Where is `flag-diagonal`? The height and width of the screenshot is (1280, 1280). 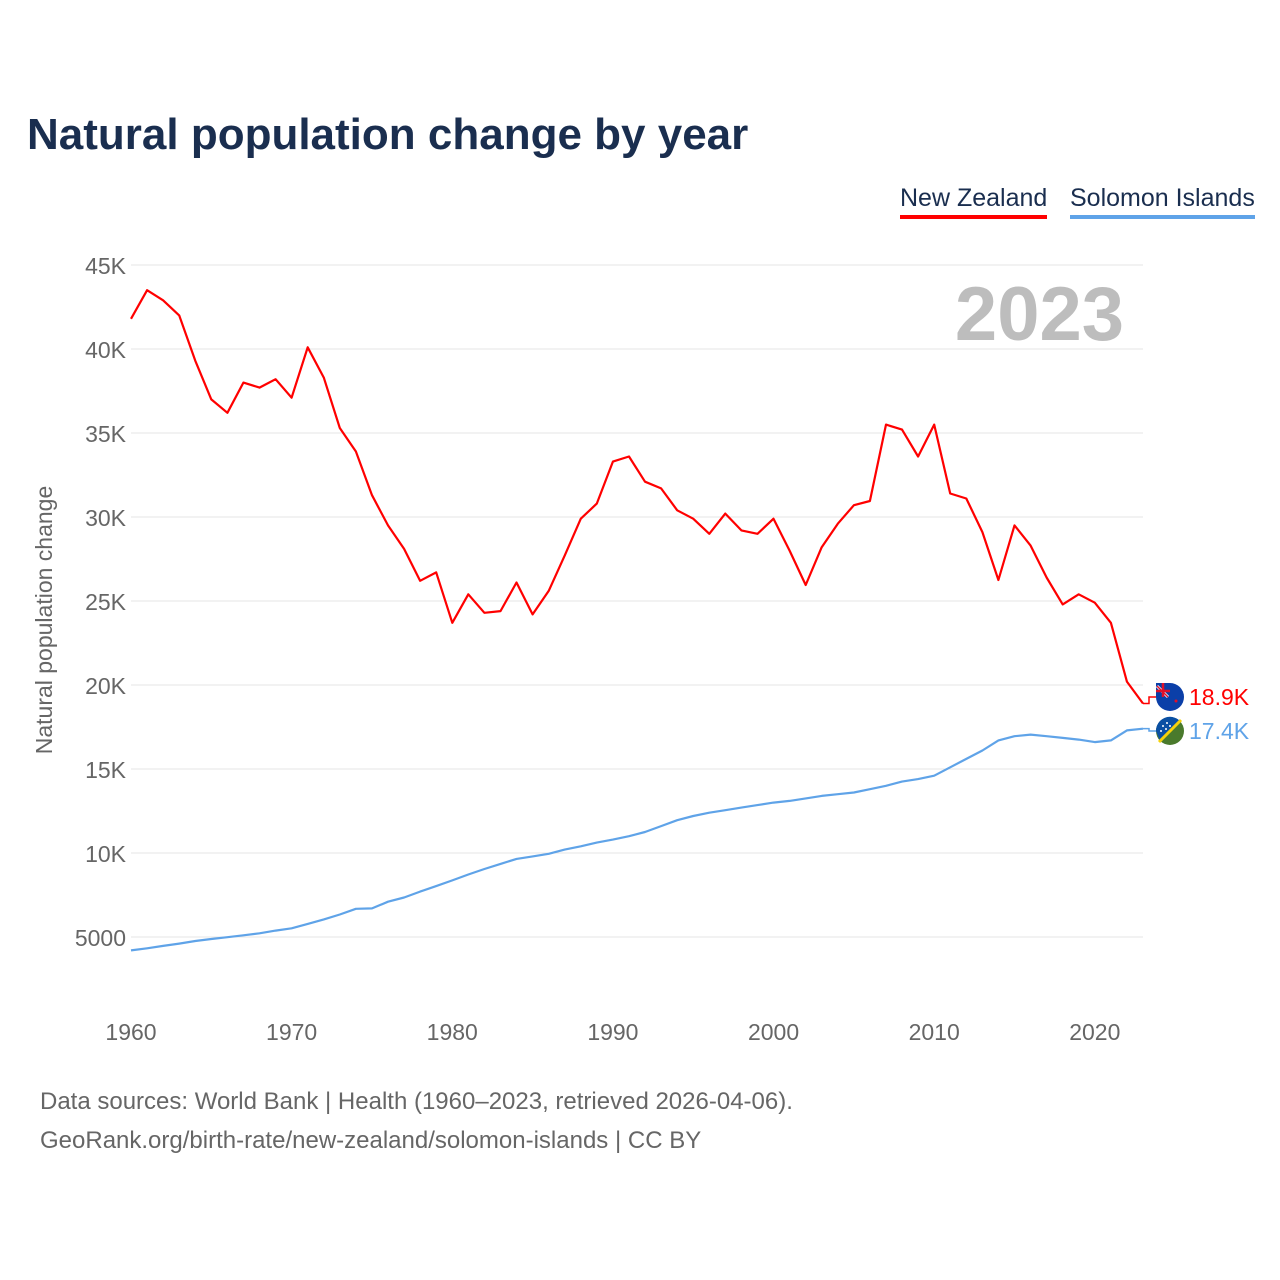
flag-diagonal is located at coordinates (1170, 731).